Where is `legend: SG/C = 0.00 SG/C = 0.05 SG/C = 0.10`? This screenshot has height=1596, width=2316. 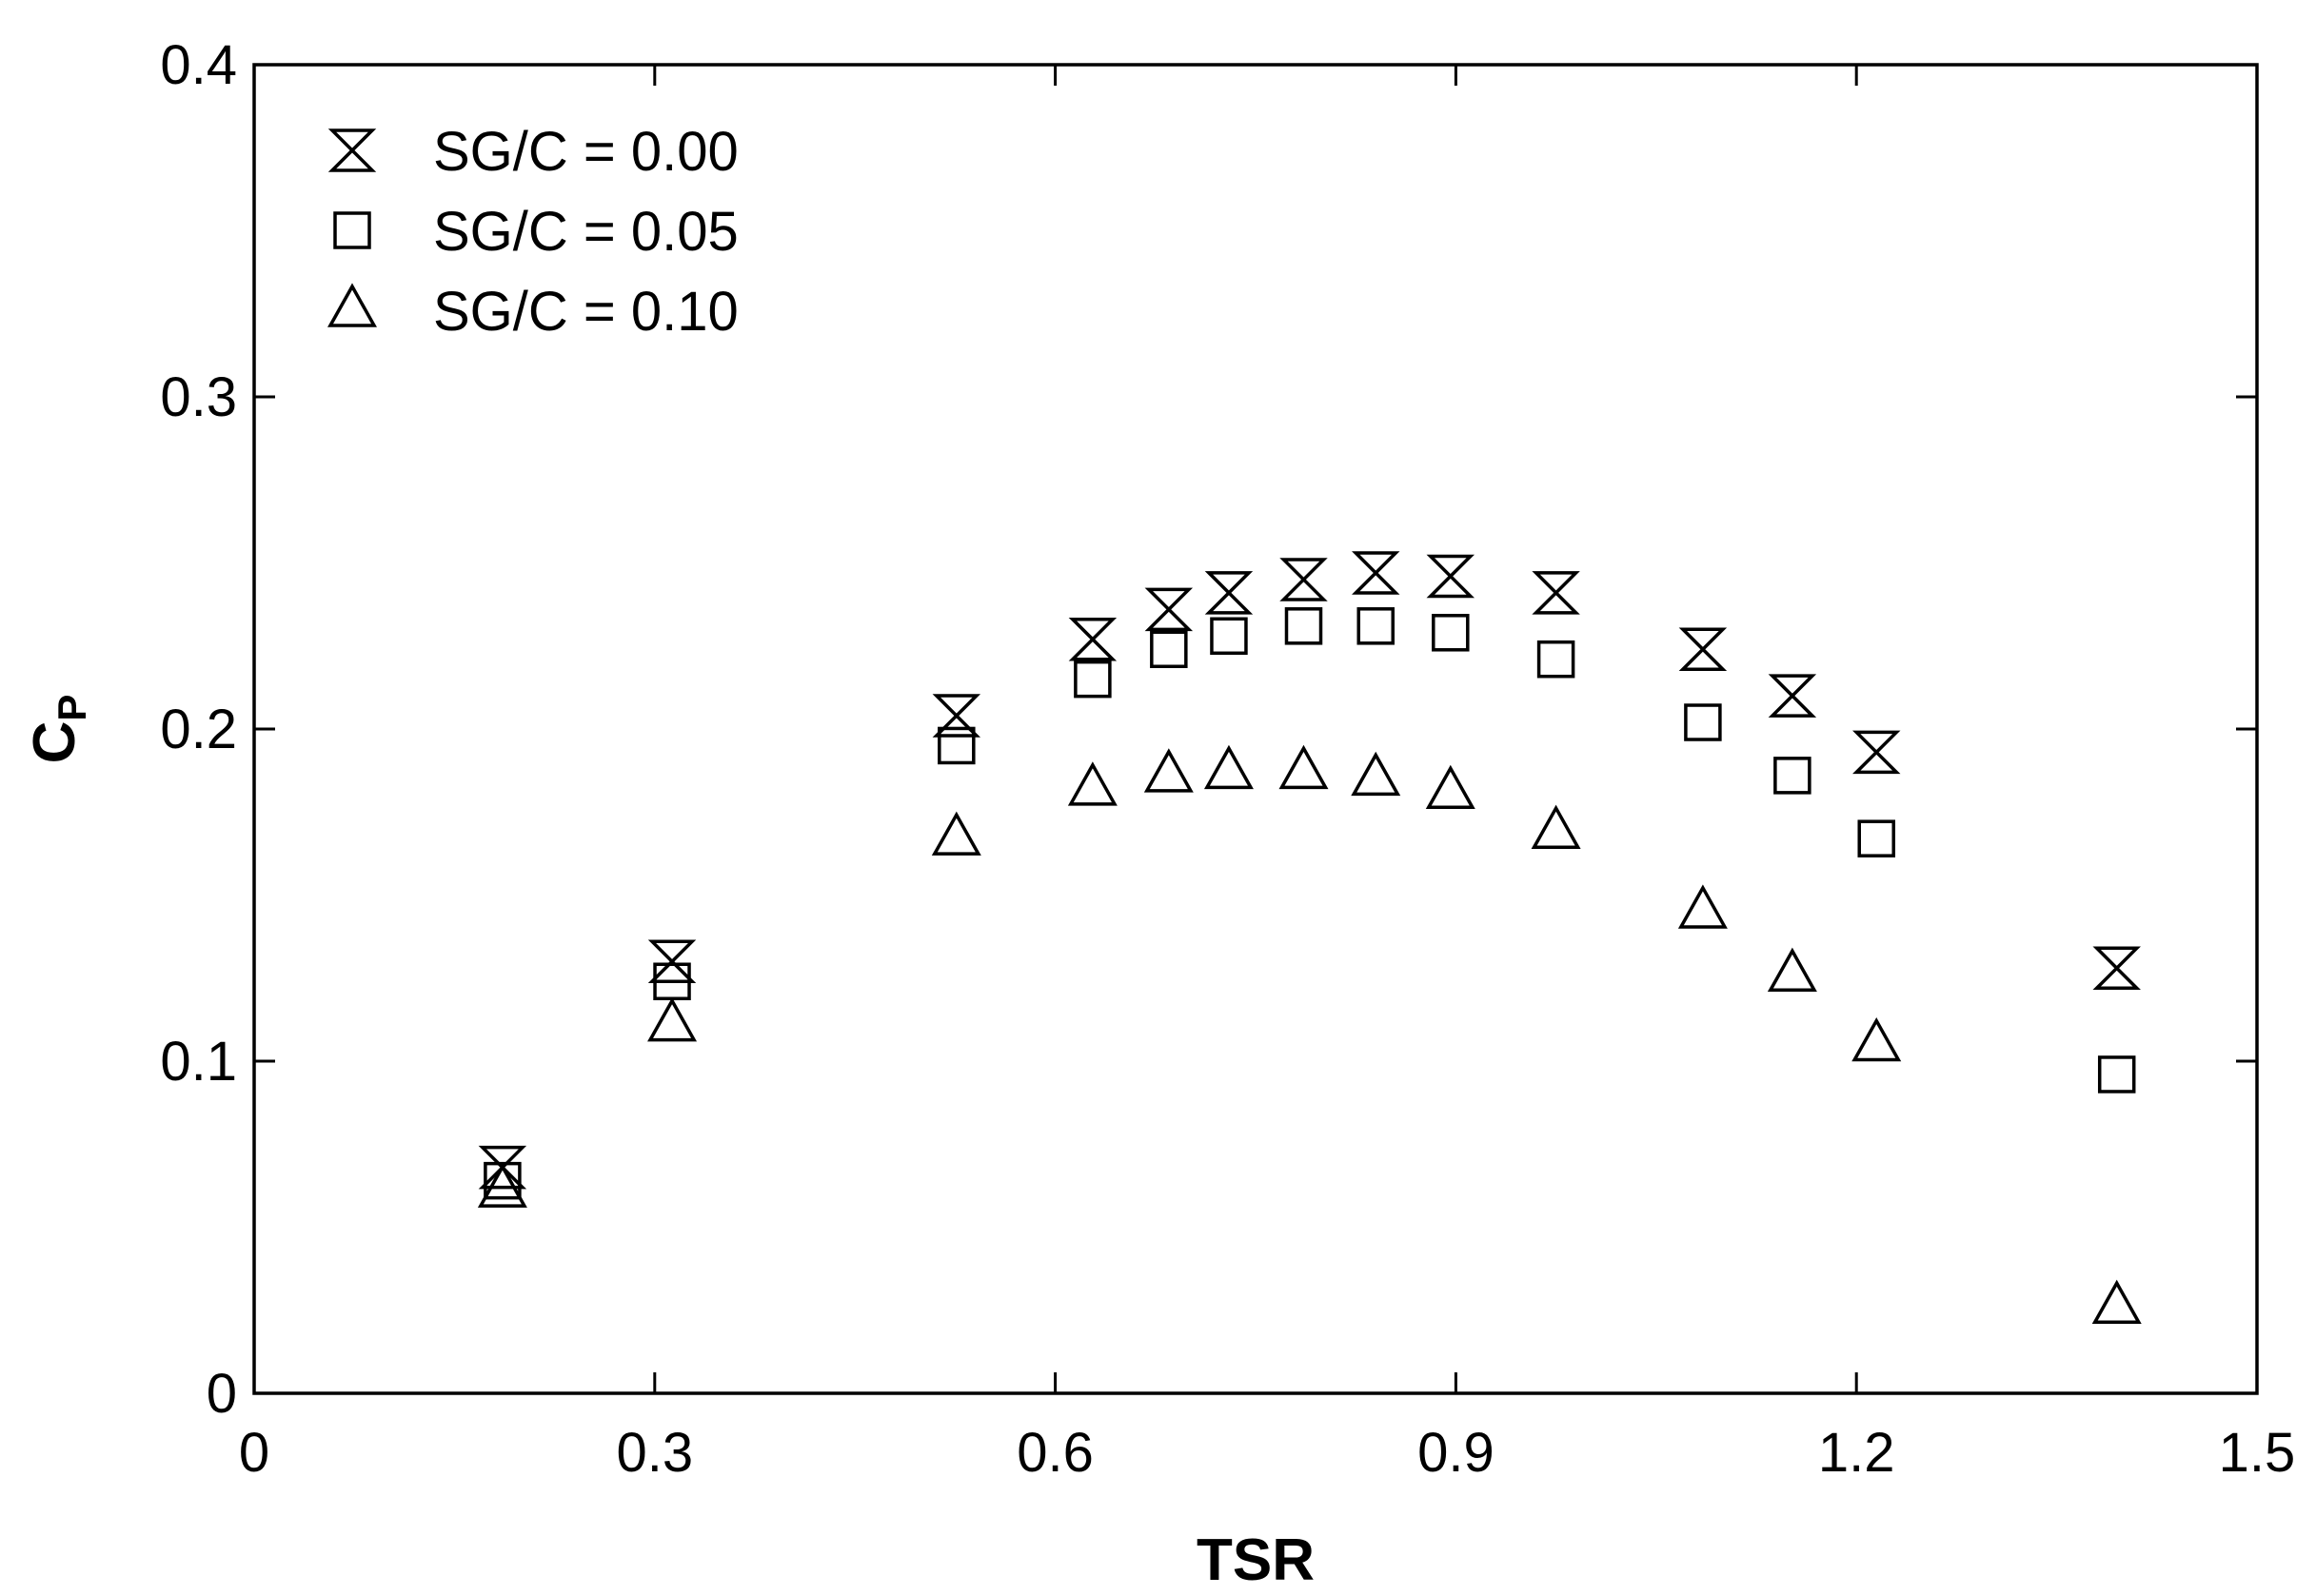
legend: SG/C = 0.00 SG/C = 0.05 SG/C = 0.10 is located at coordinates (533, 232).